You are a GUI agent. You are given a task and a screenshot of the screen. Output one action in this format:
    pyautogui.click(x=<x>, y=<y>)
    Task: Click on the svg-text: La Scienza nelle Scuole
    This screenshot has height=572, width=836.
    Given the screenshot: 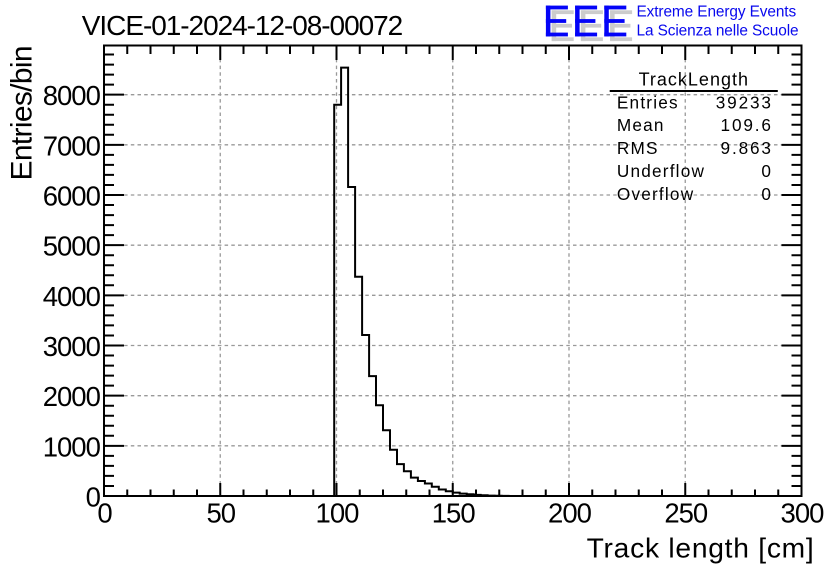 What is the action you would take?
    pyautogui.click(x=718, y=31)
    